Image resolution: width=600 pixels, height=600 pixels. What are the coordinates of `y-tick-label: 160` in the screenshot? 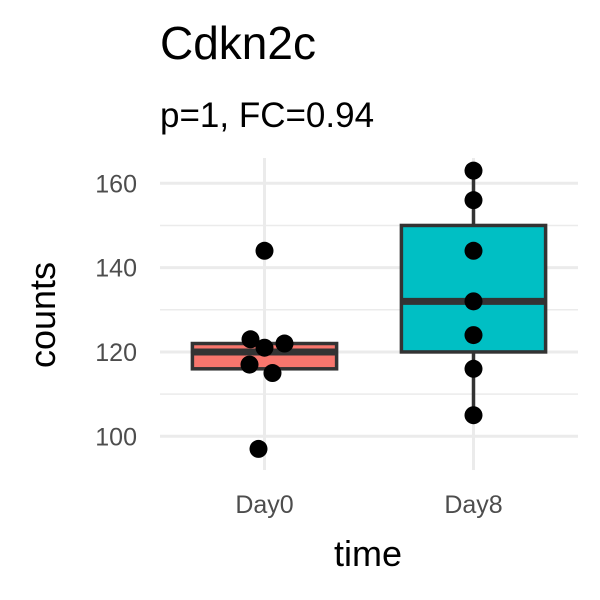 It's located at (116, 184).